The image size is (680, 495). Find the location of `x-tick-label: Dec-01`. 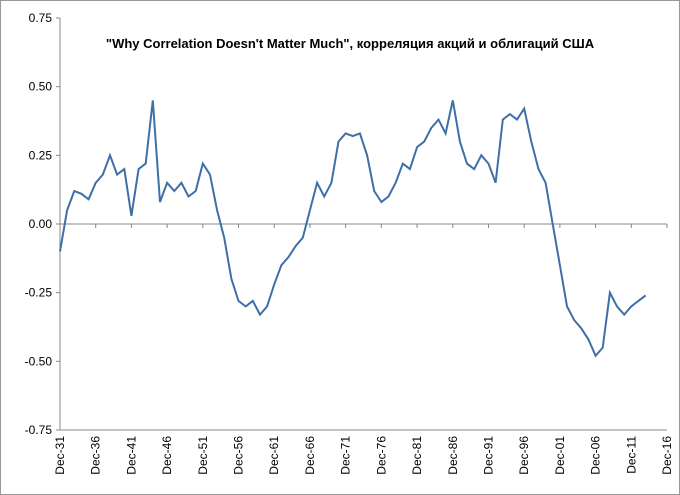

x-tick-label: Dec-01 is located at coordinates (560, 455).